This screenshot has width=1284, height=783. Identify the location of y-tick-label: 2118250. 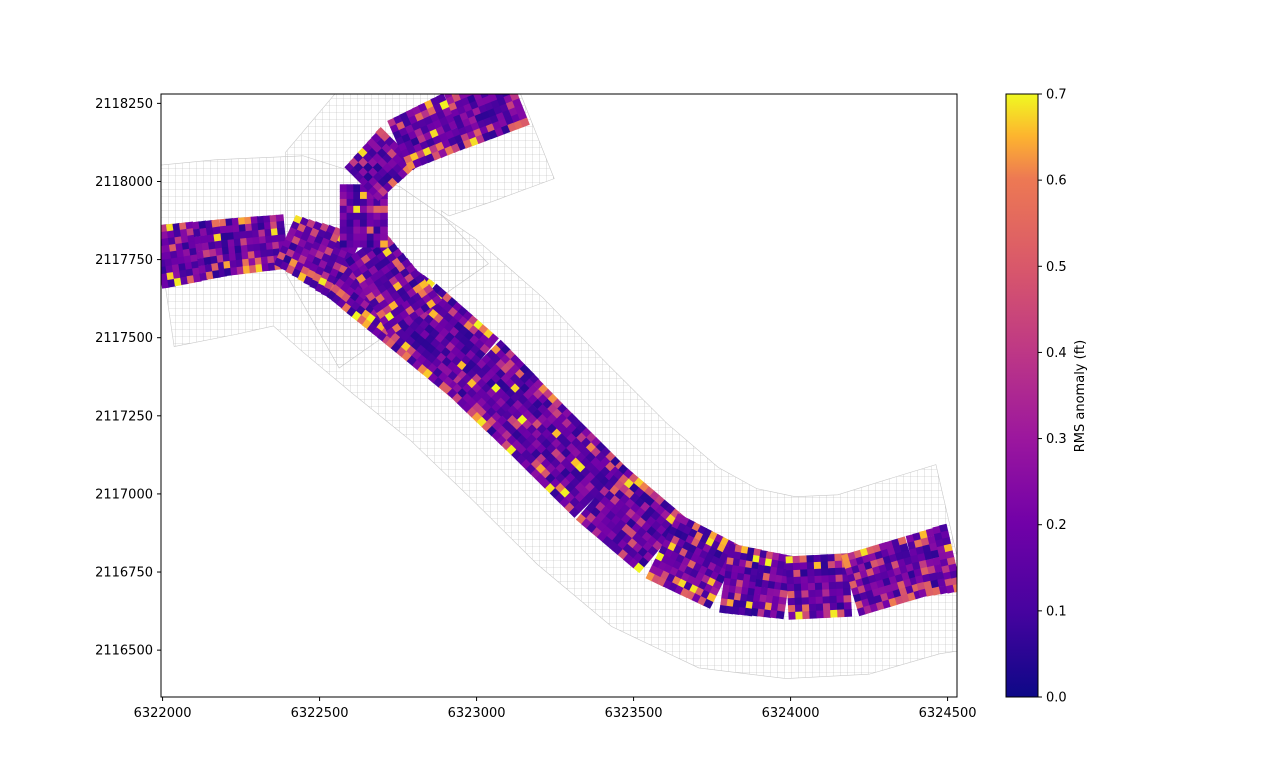
(124, 104).